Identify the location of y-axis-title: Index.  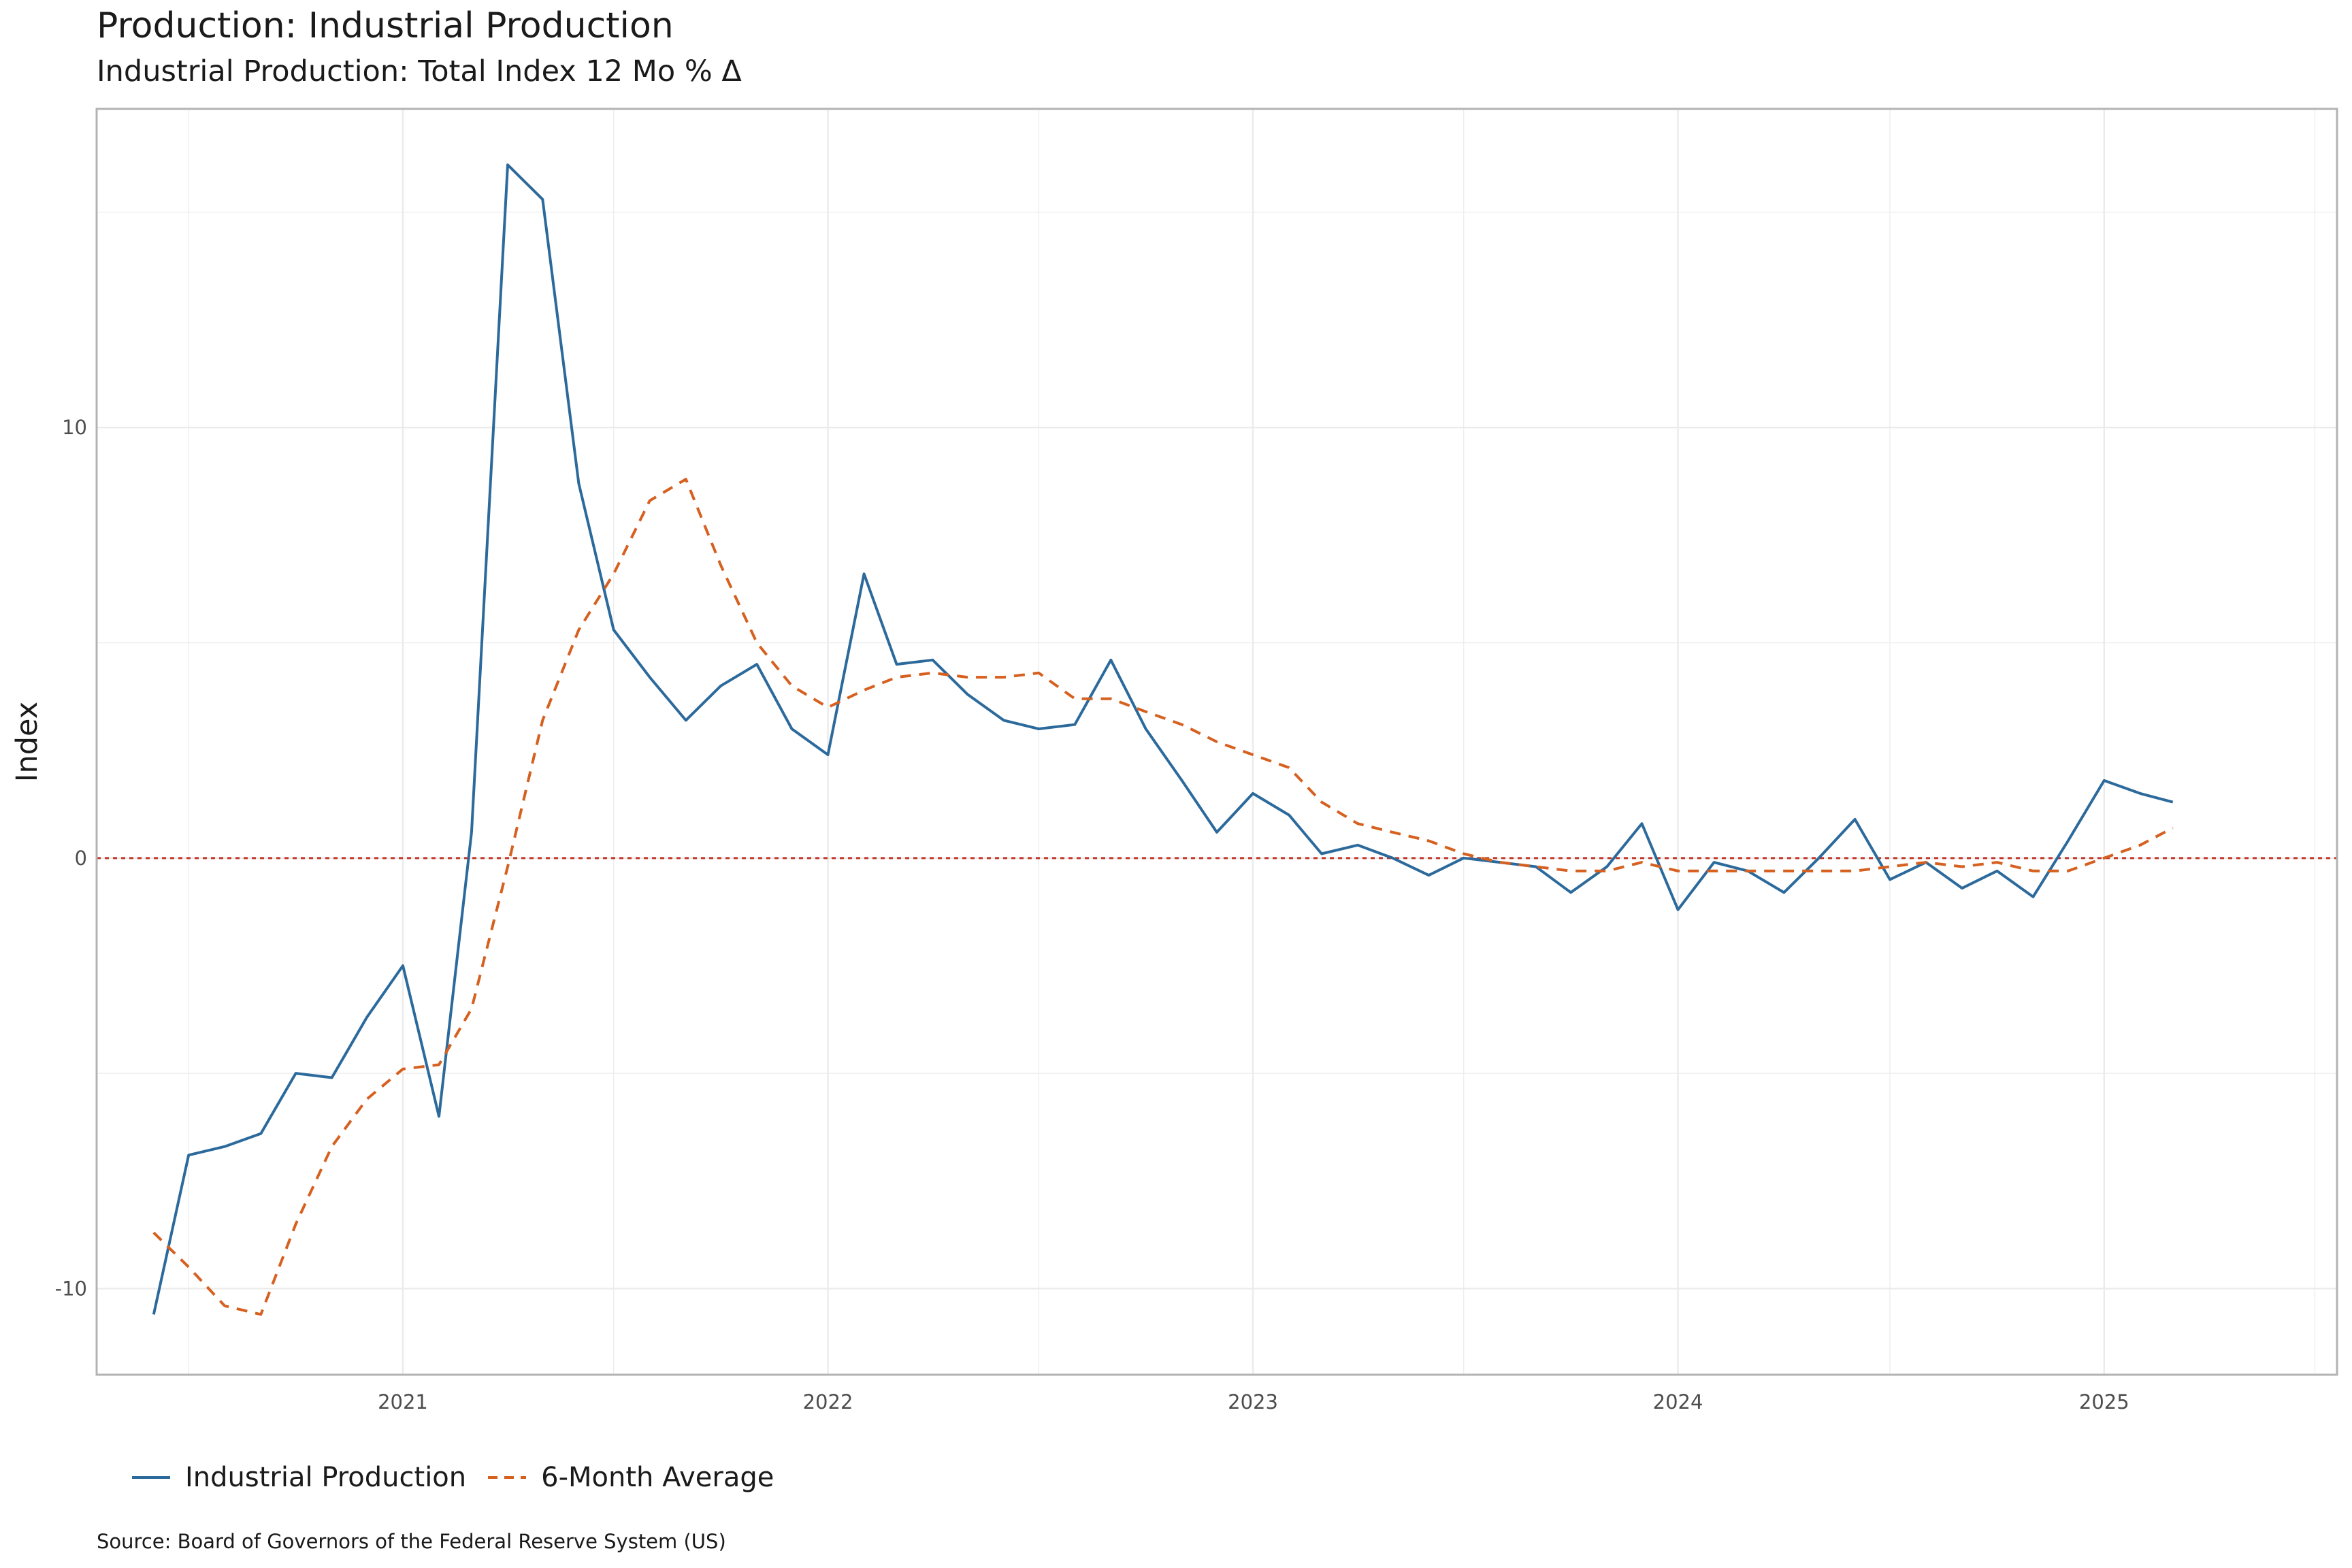
(27, 742).